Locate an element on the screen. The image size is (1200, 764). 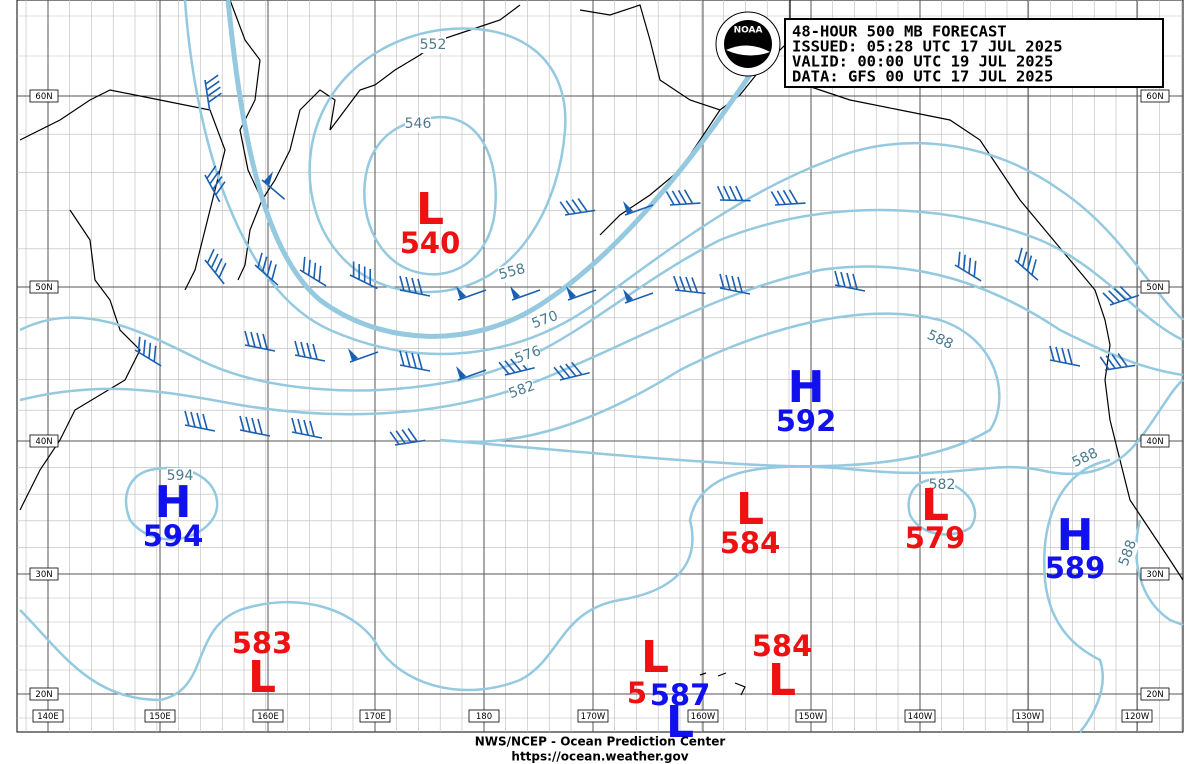
center-value: 540 is located at coordinates (430, 243).